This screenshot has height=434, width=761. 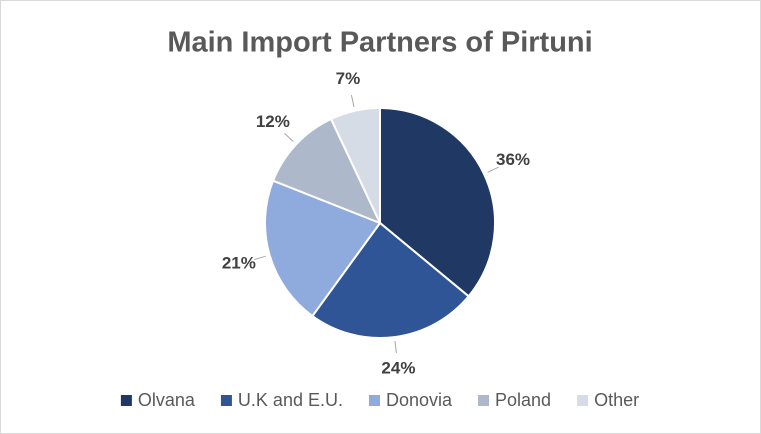 I want to click on data-label: 36%, so click(x=513, y=159).